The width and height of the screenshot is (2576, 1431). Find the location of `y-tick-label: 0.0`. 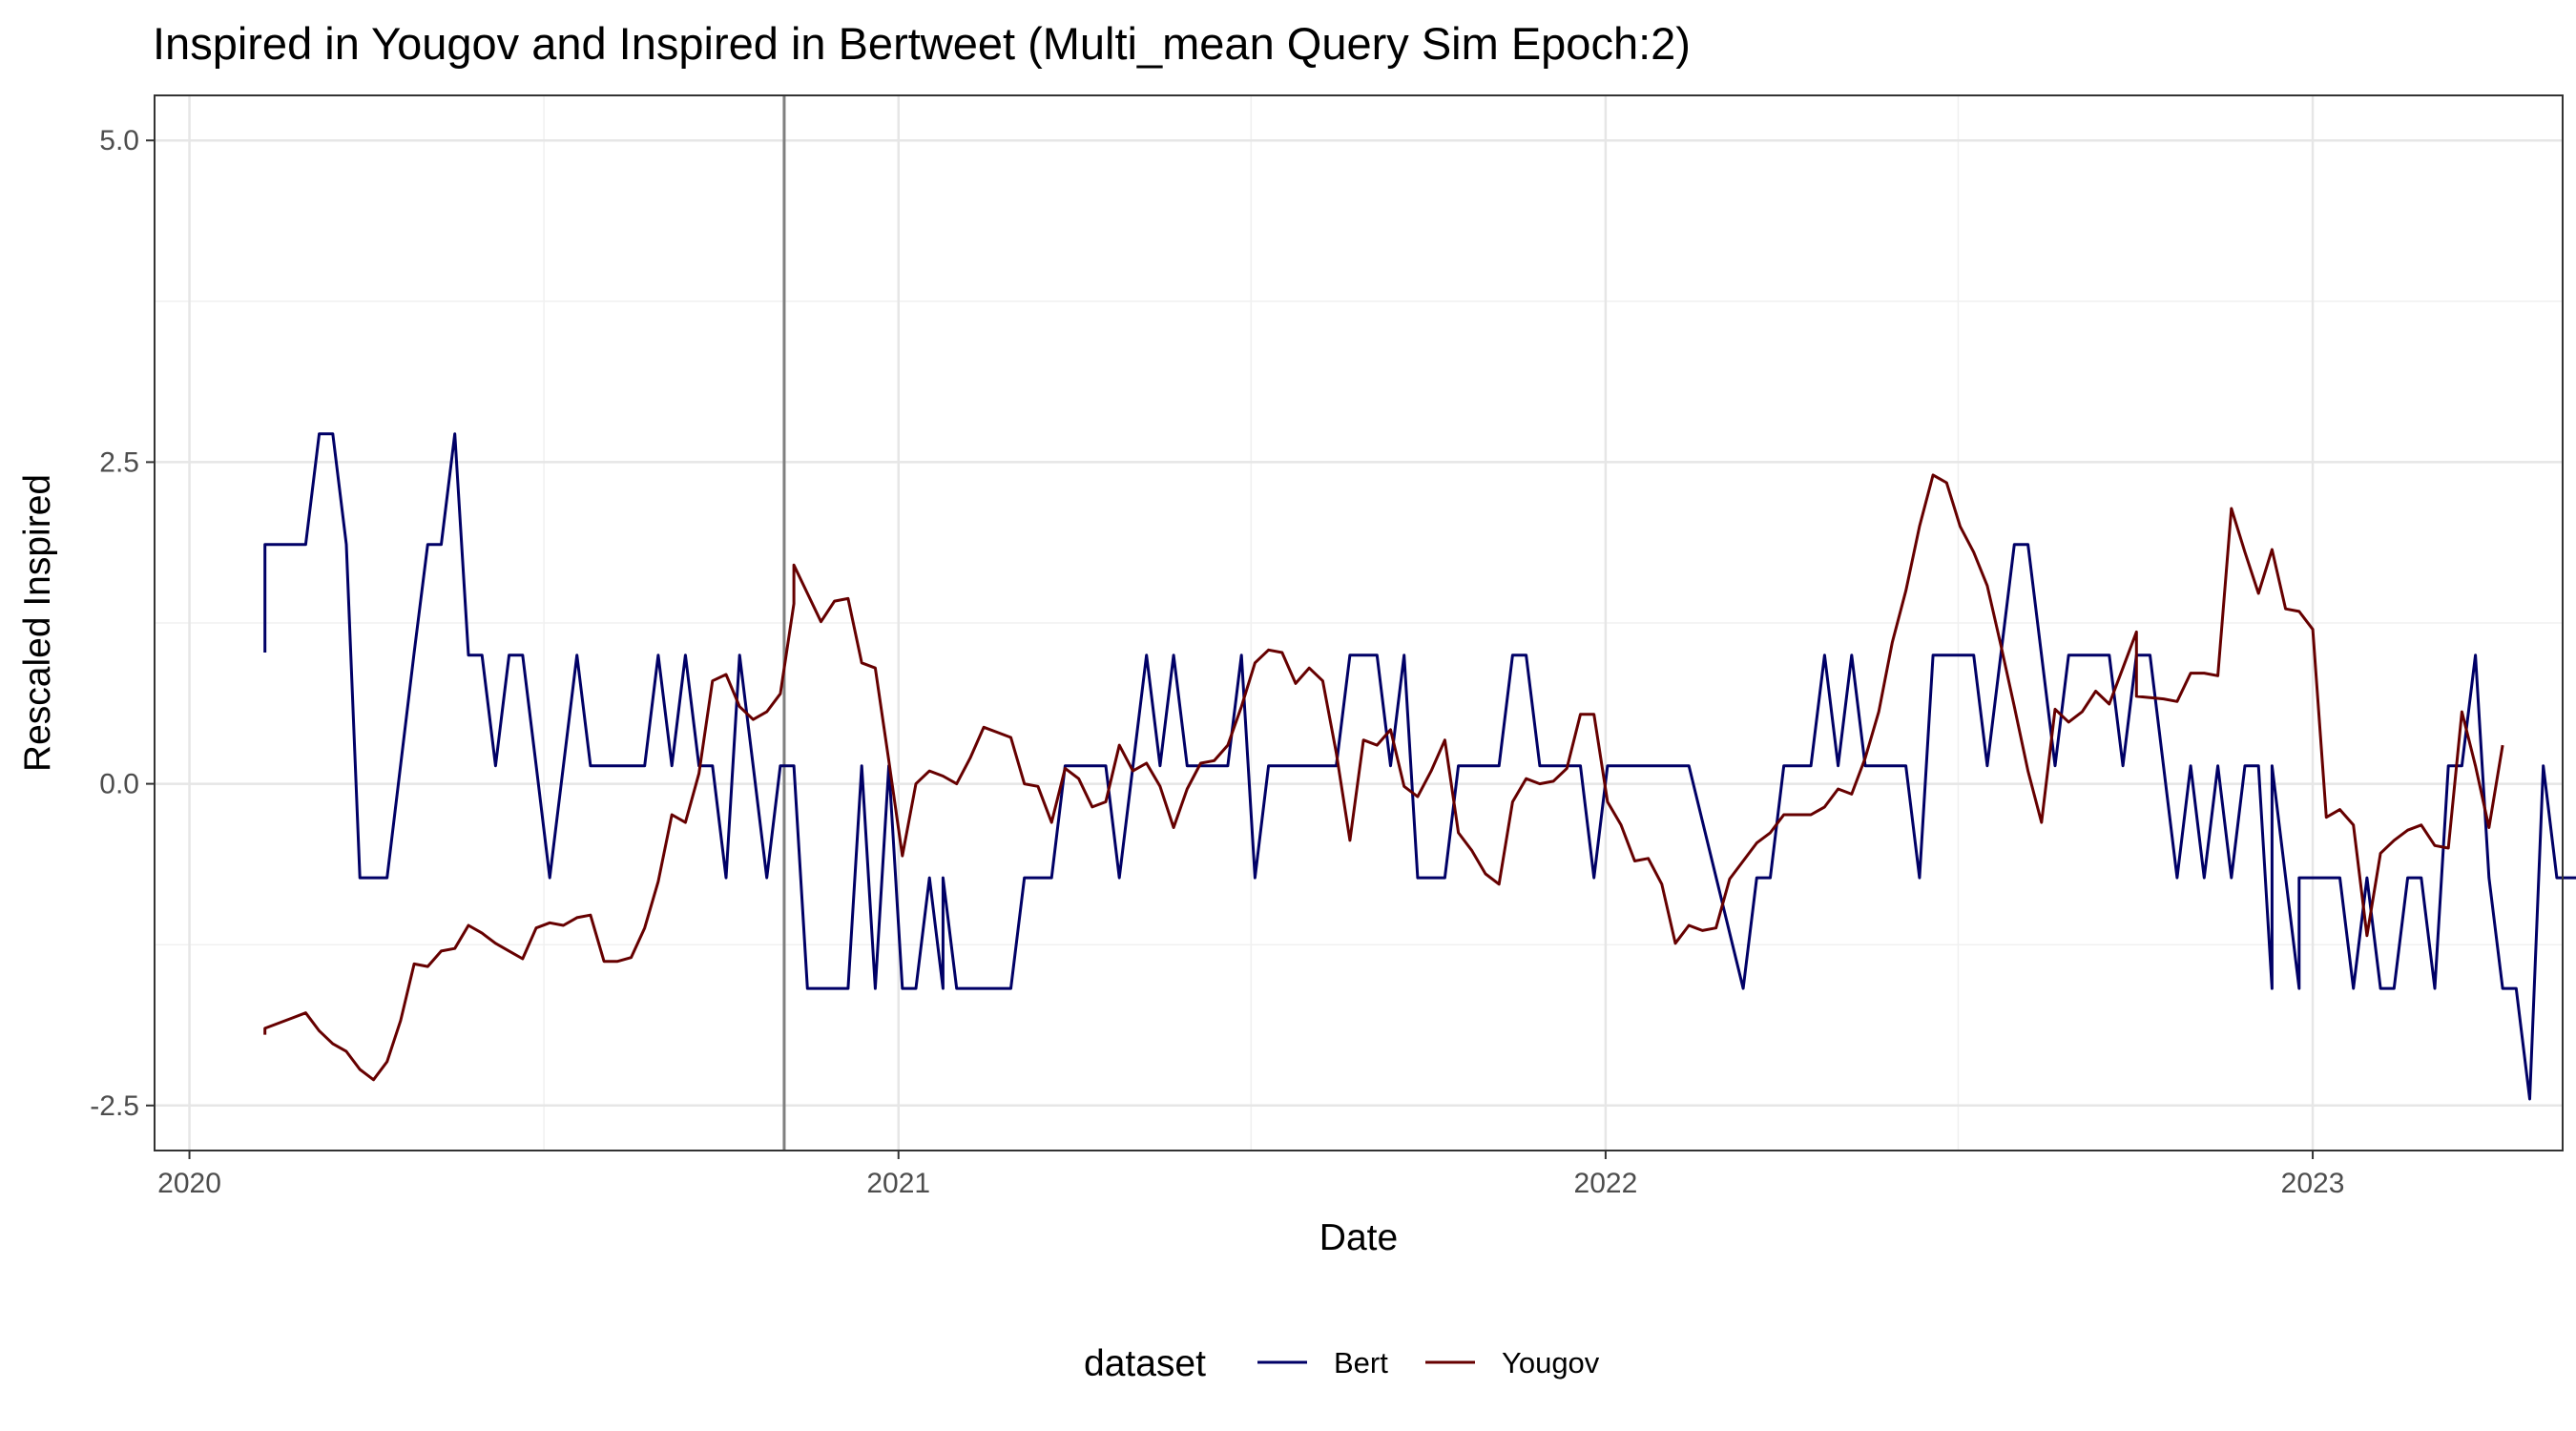

y-tick-label: 0.0 is located at coordinates (119, 784).